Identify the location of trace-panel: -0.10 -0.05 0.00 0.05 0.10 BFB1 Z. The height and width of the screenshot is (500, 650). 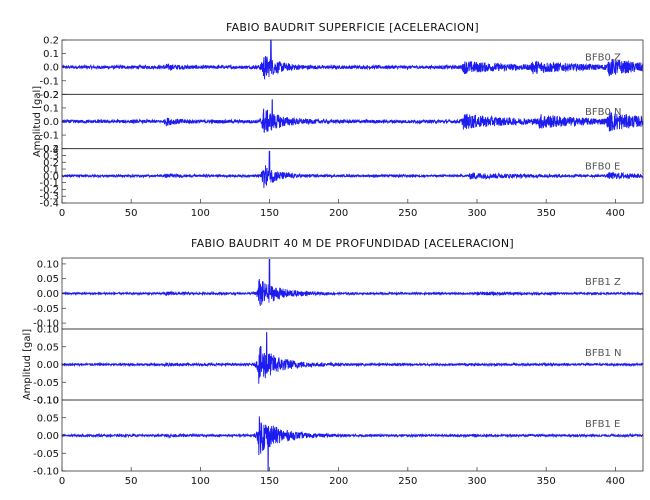
(338, 293).